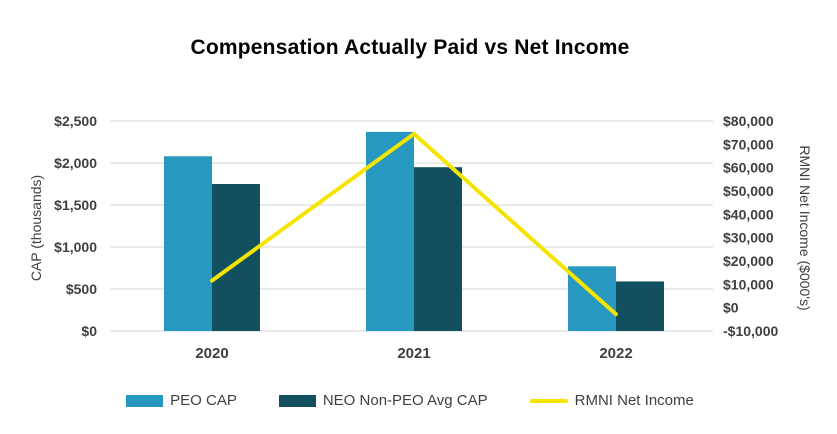 The width and height of the screenshot is (837, 434). I want to click on legend-item: NEO Non-PEO Avg CAP, so click(383, 400).